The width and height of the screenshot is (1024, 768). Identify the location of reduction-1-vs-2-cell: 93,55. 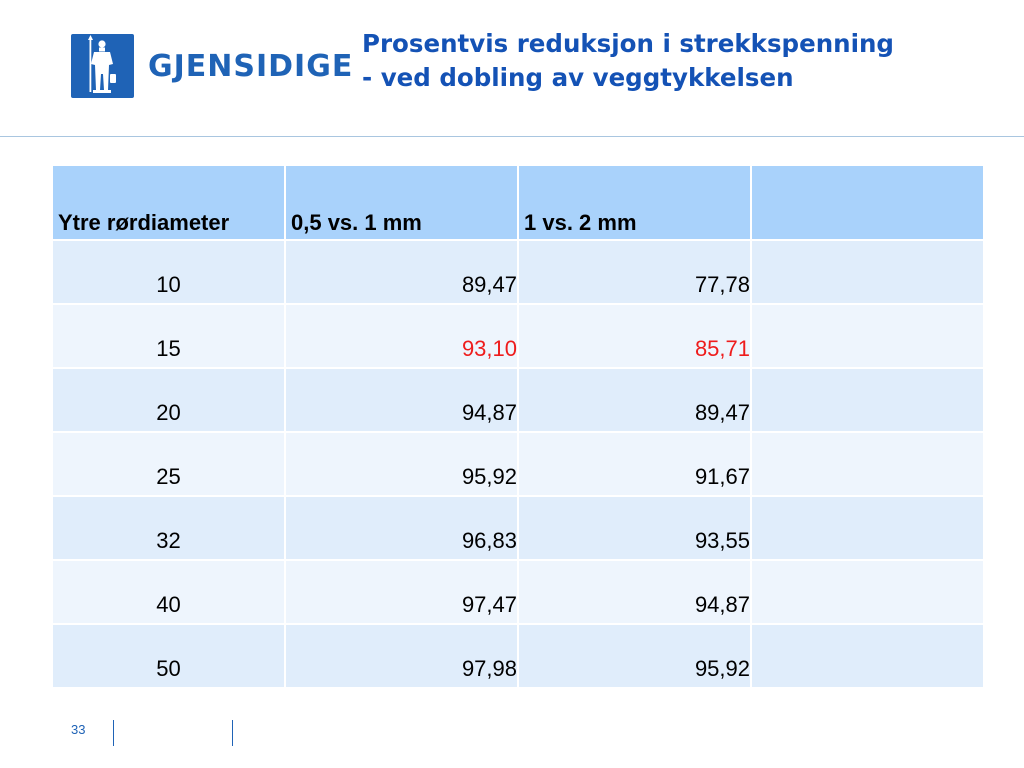
(634, 528).